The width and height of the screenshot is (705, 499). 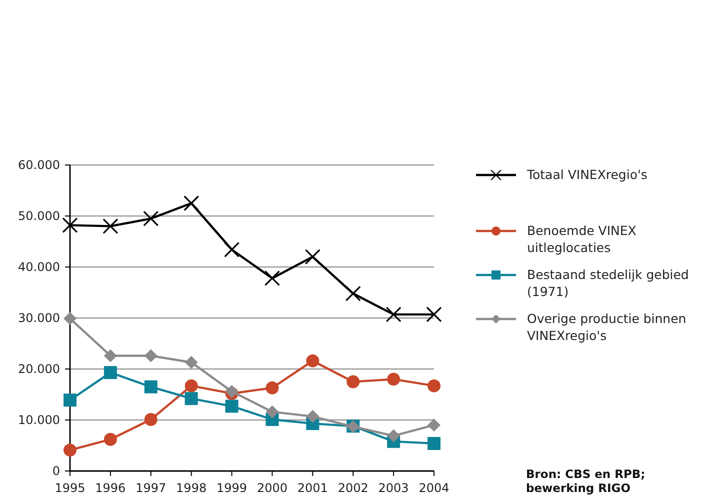 What do you see at coordinates (191, 488) in the screenshot?
I see `x-tick-label: 1998` at bounding box center [191, 488].